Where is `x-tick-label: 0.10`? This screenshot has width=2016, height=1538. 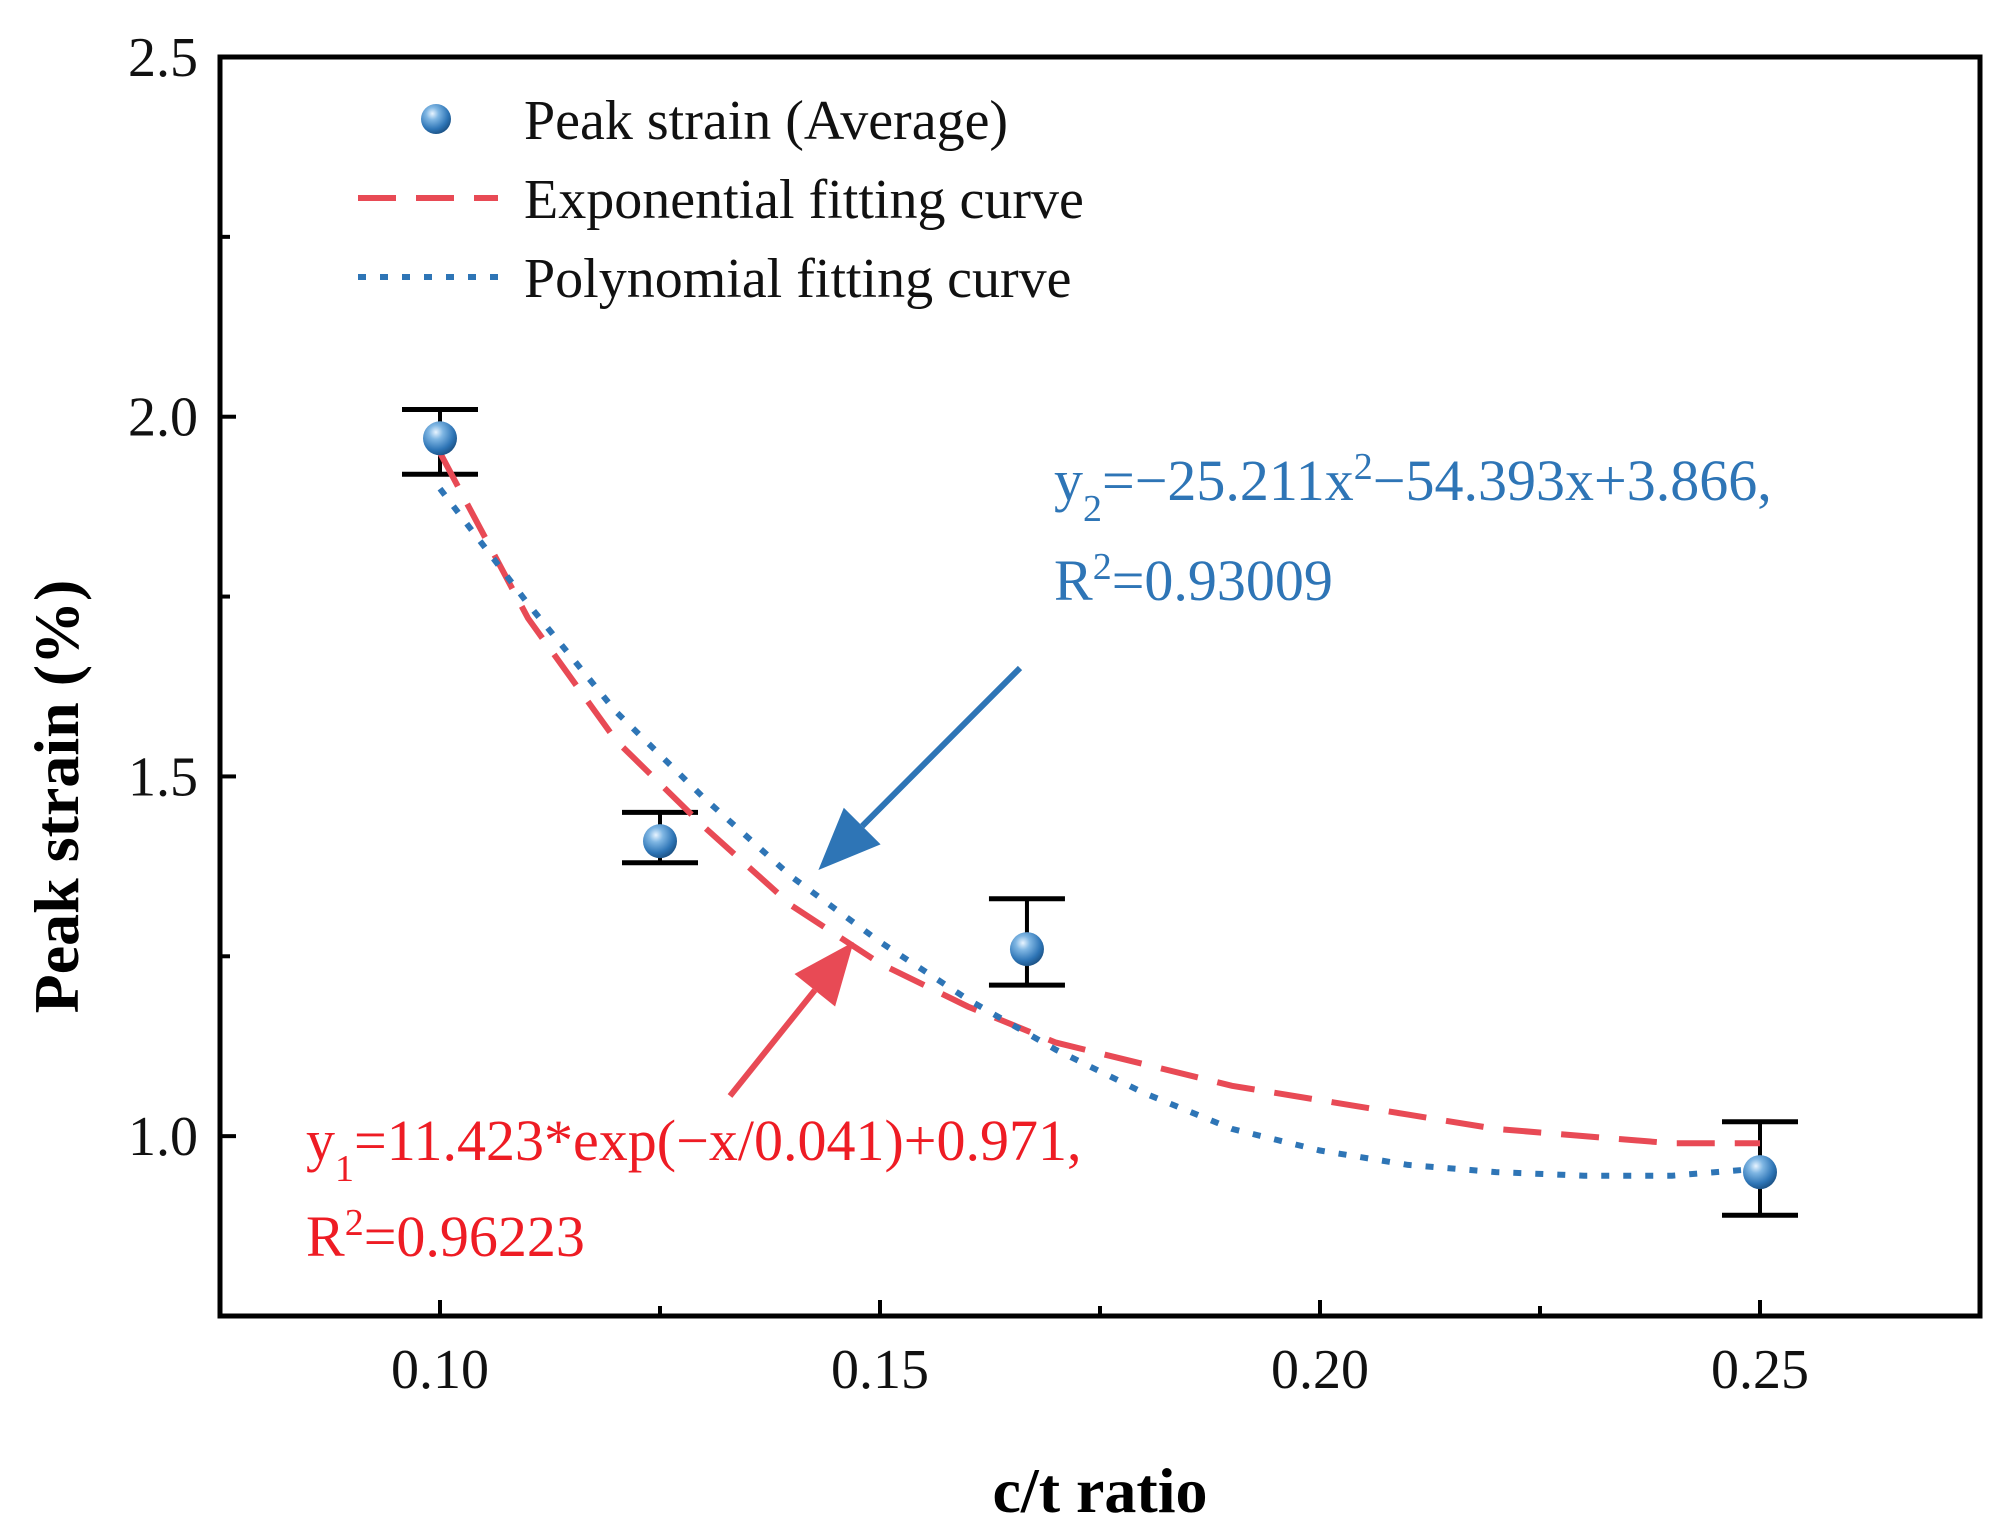 x-tick-label: 0.10 is located at coordinates (440, 1370).